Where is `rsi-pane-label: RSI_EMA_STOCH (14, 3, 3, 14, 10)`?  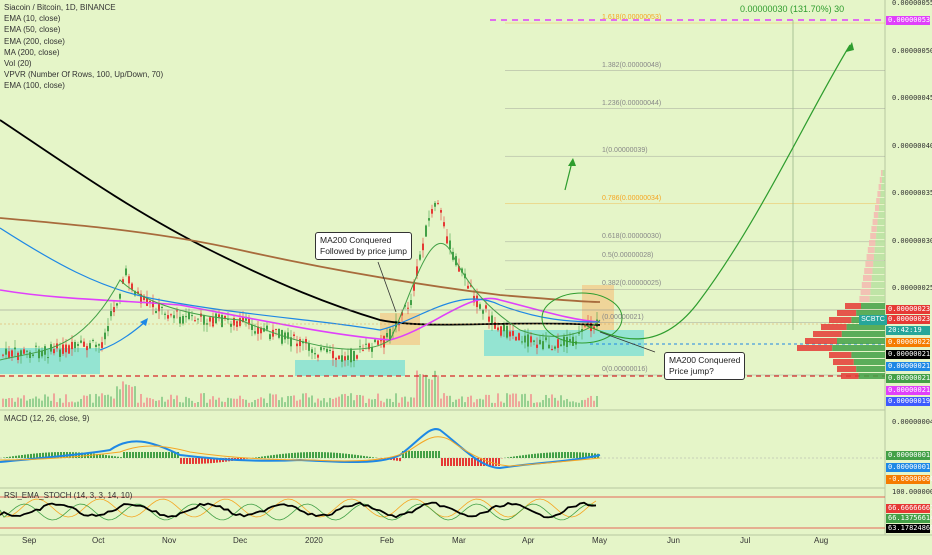 rsi-pane-label: RSI_EMA_STOCH (14, 3, 3, 14, 10) is located at coordinates (68, 495).